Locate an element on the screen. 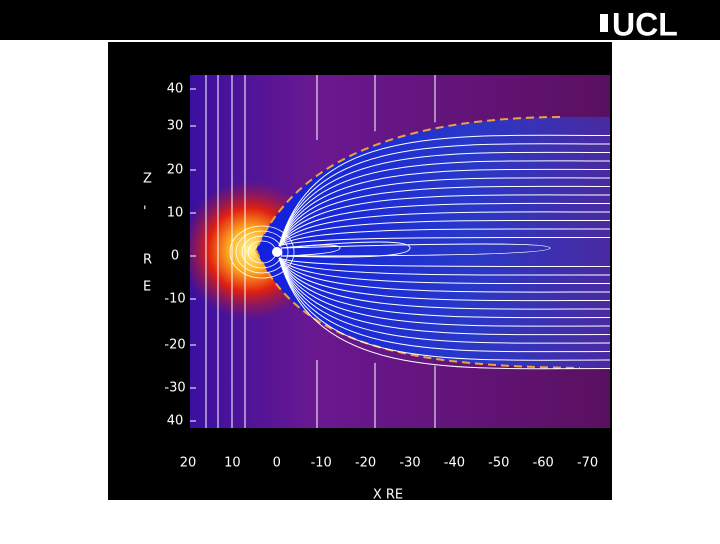  y-tick-label: -20 is located at coordinates (174, 345).